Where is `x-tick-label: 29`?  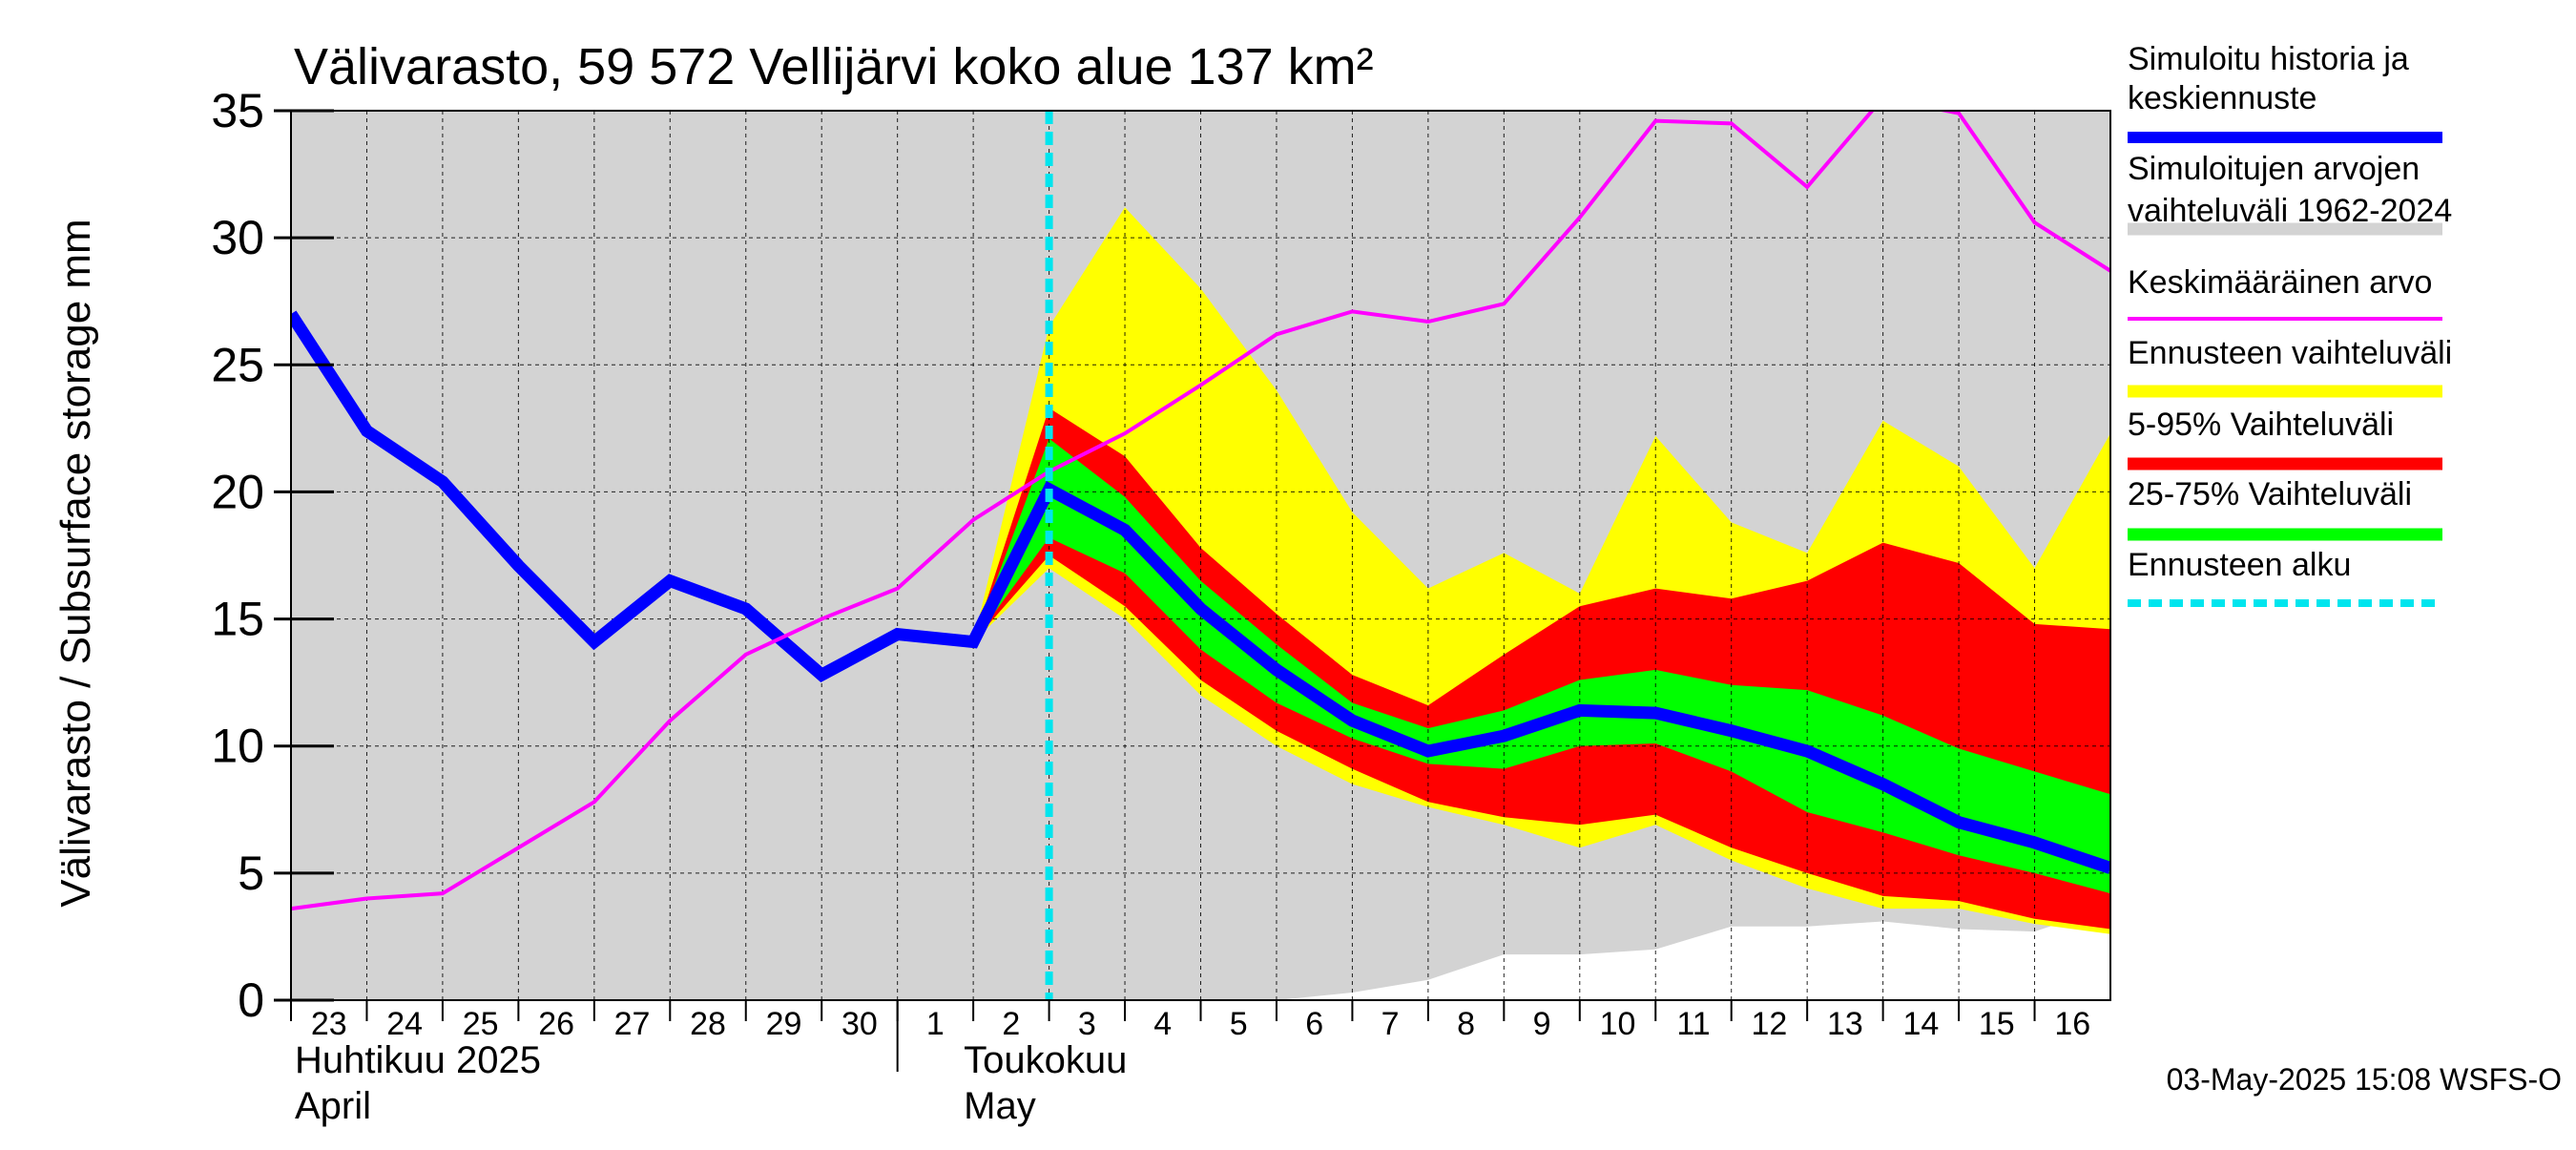
x-tick-label: 29 is located at coordinates (784, 1024).